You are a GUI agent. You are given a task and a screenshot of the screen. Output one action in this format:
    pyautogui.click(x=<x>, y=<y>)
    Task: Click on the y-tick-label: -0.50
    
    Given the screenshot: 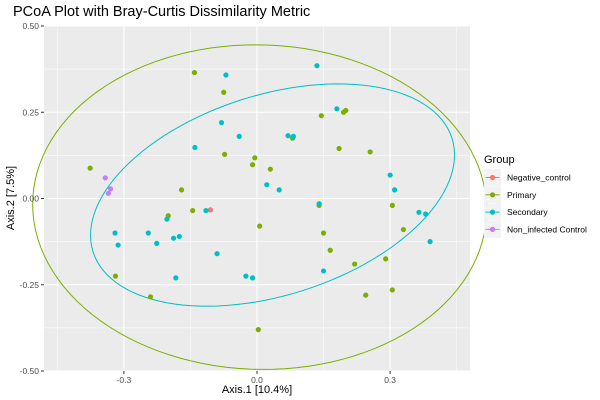 What is the action you would take?
    pyautogui.click(x=30, y=371)
    